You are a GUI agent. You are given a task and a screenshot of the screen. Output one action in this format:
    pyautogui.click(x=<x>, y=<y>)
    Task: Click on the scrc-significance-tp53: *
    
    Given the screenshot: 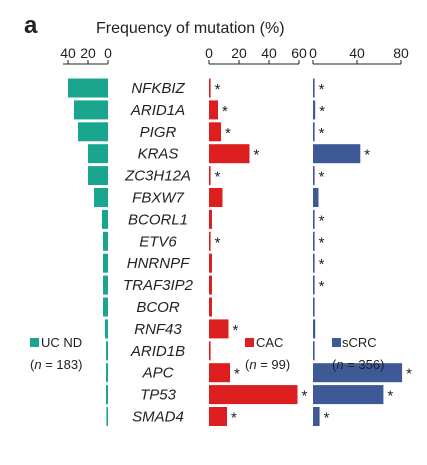 What is the action you would take?
    pyautogui.click(x=390, y=396)
    